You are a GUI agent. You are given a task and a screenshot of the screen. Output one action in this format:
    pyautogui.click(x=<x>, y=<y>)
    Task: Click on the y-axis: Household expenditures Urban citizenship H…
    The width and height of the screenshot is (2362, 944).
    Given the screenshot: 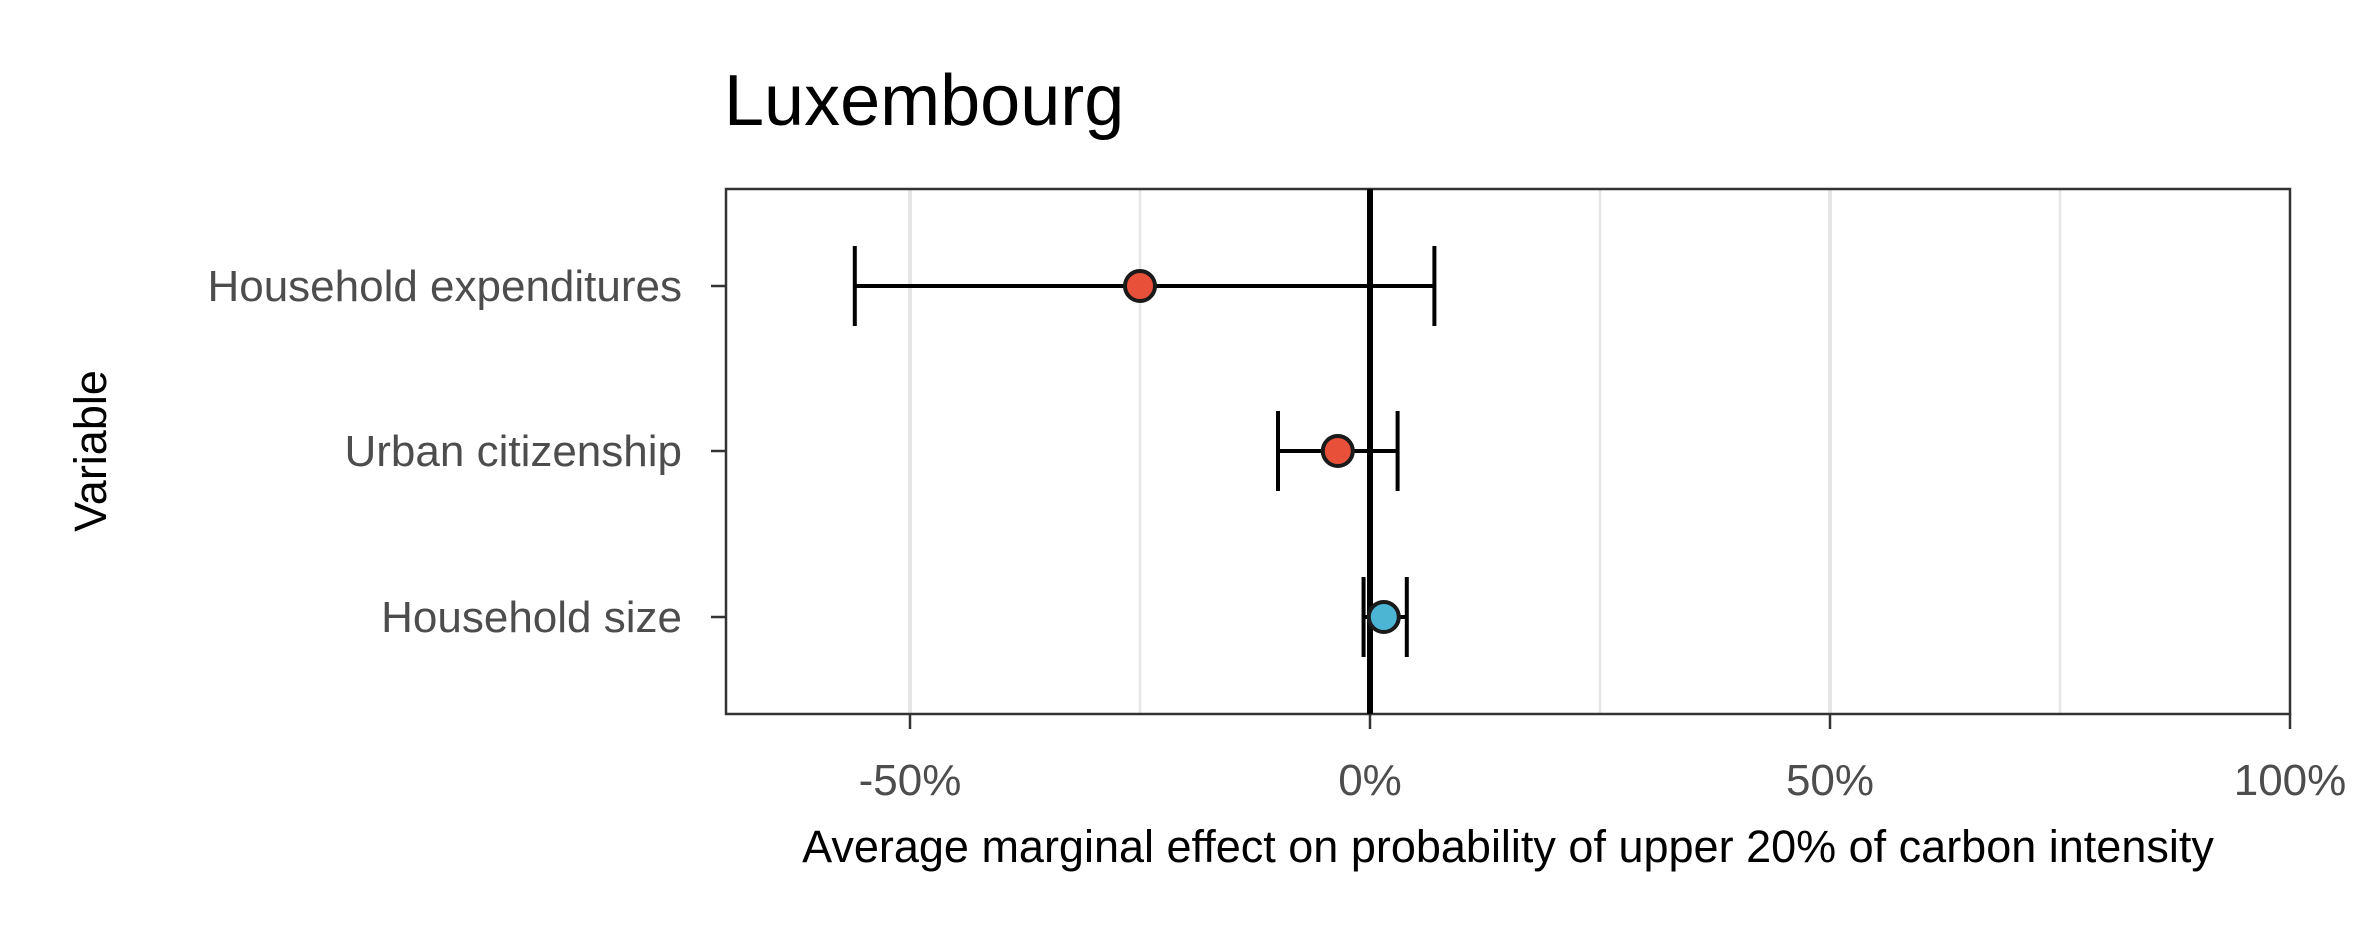 What is the action you would take?
    pyautogui.click(x=466, y=452)
    